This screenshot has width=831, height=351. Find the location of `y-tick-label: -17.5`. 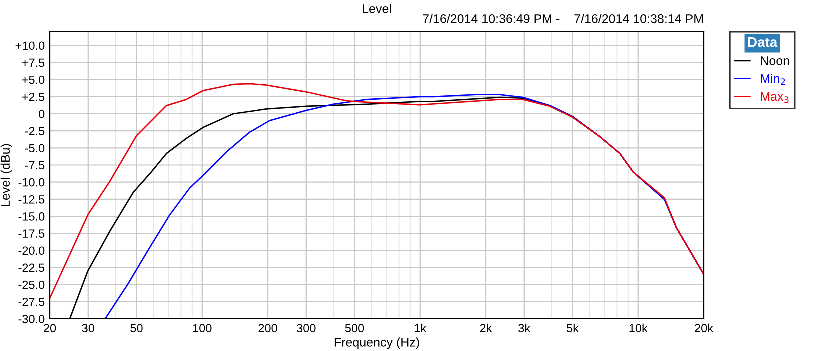

y-tick-label: -17.5 is located at coordinates (31, 234).